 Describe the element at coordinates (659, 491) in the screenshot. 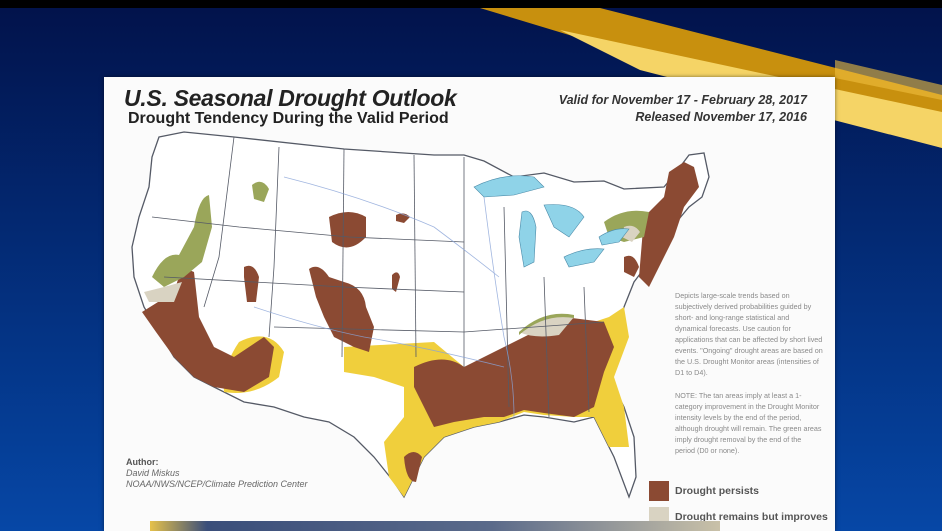

I see `legend-swatch-persists` at that location.